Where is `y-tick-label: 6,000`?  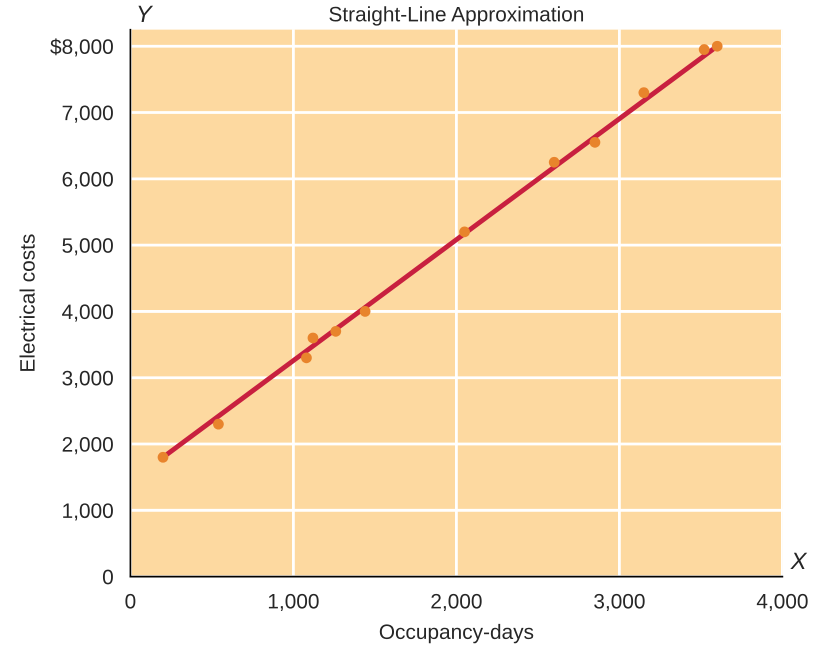 y-tick-label: 6,000 is located at coordinates (87, 181).